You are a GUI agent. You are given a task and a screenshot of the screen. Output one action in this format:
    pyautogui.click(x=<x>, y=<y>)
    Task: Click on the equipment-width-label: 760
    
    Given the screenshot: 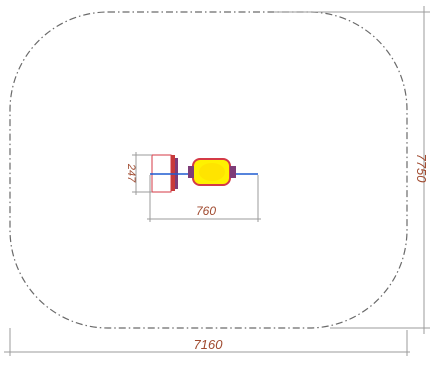 What is the action you would take?
    pyautogui.click(x=206, y=211)
    